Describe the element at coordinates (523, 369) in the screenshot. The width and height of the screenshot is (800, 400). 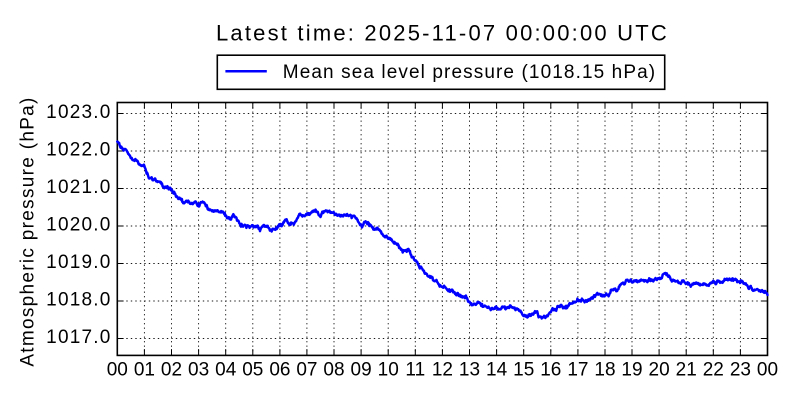
I see `svg-text: 15` at that location.